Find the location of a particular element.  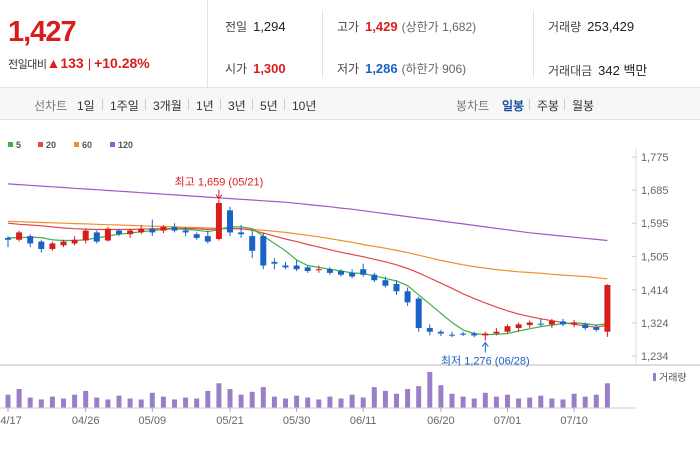

period-3y-button: 3년 is located at coordinates (237, 106).